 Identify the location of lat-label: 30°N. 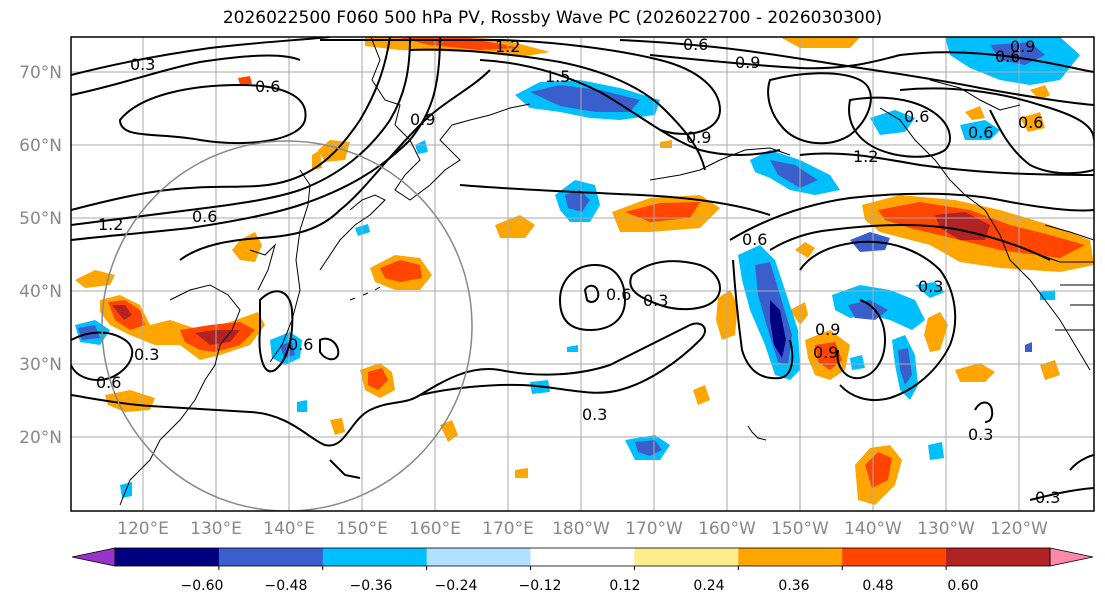
(40, 365).